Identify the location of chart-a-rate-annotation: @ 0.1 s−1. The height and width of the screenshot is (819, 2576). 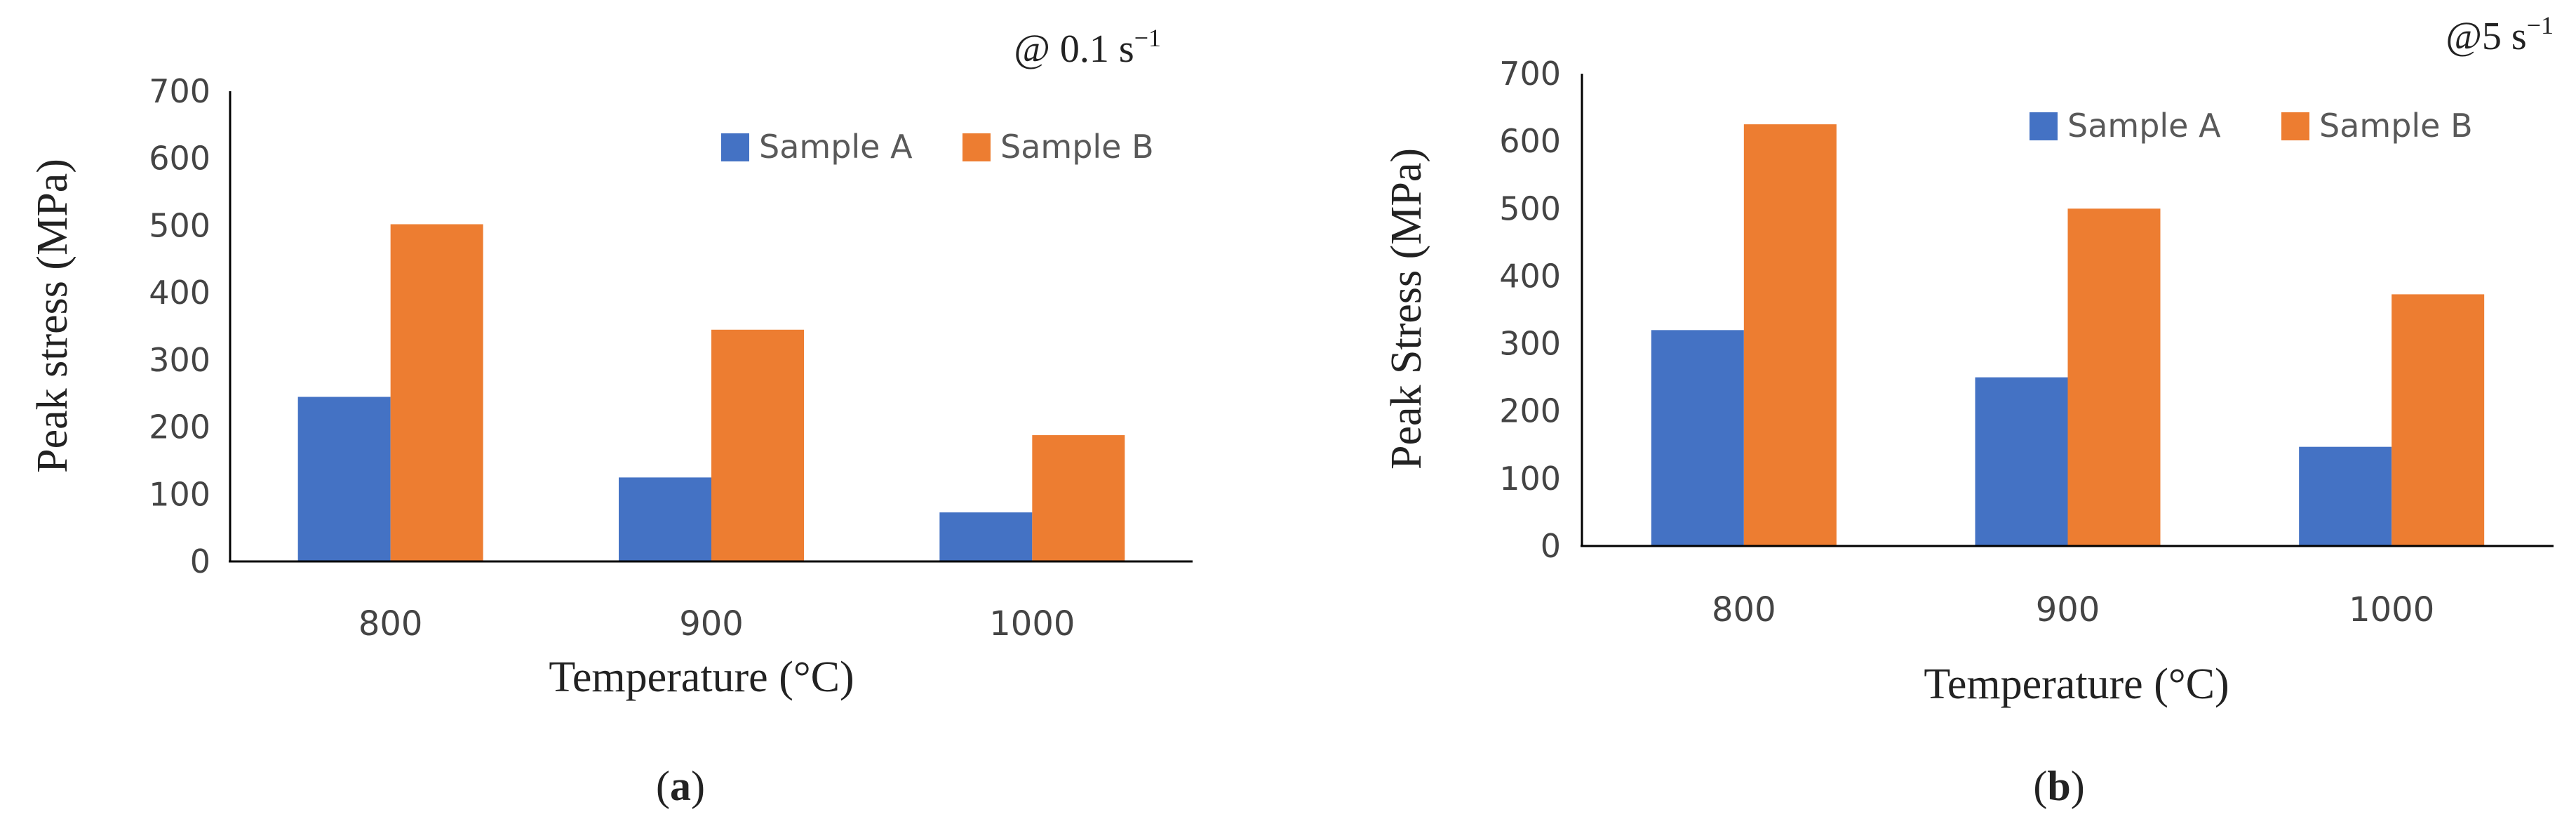
(1087, 48).